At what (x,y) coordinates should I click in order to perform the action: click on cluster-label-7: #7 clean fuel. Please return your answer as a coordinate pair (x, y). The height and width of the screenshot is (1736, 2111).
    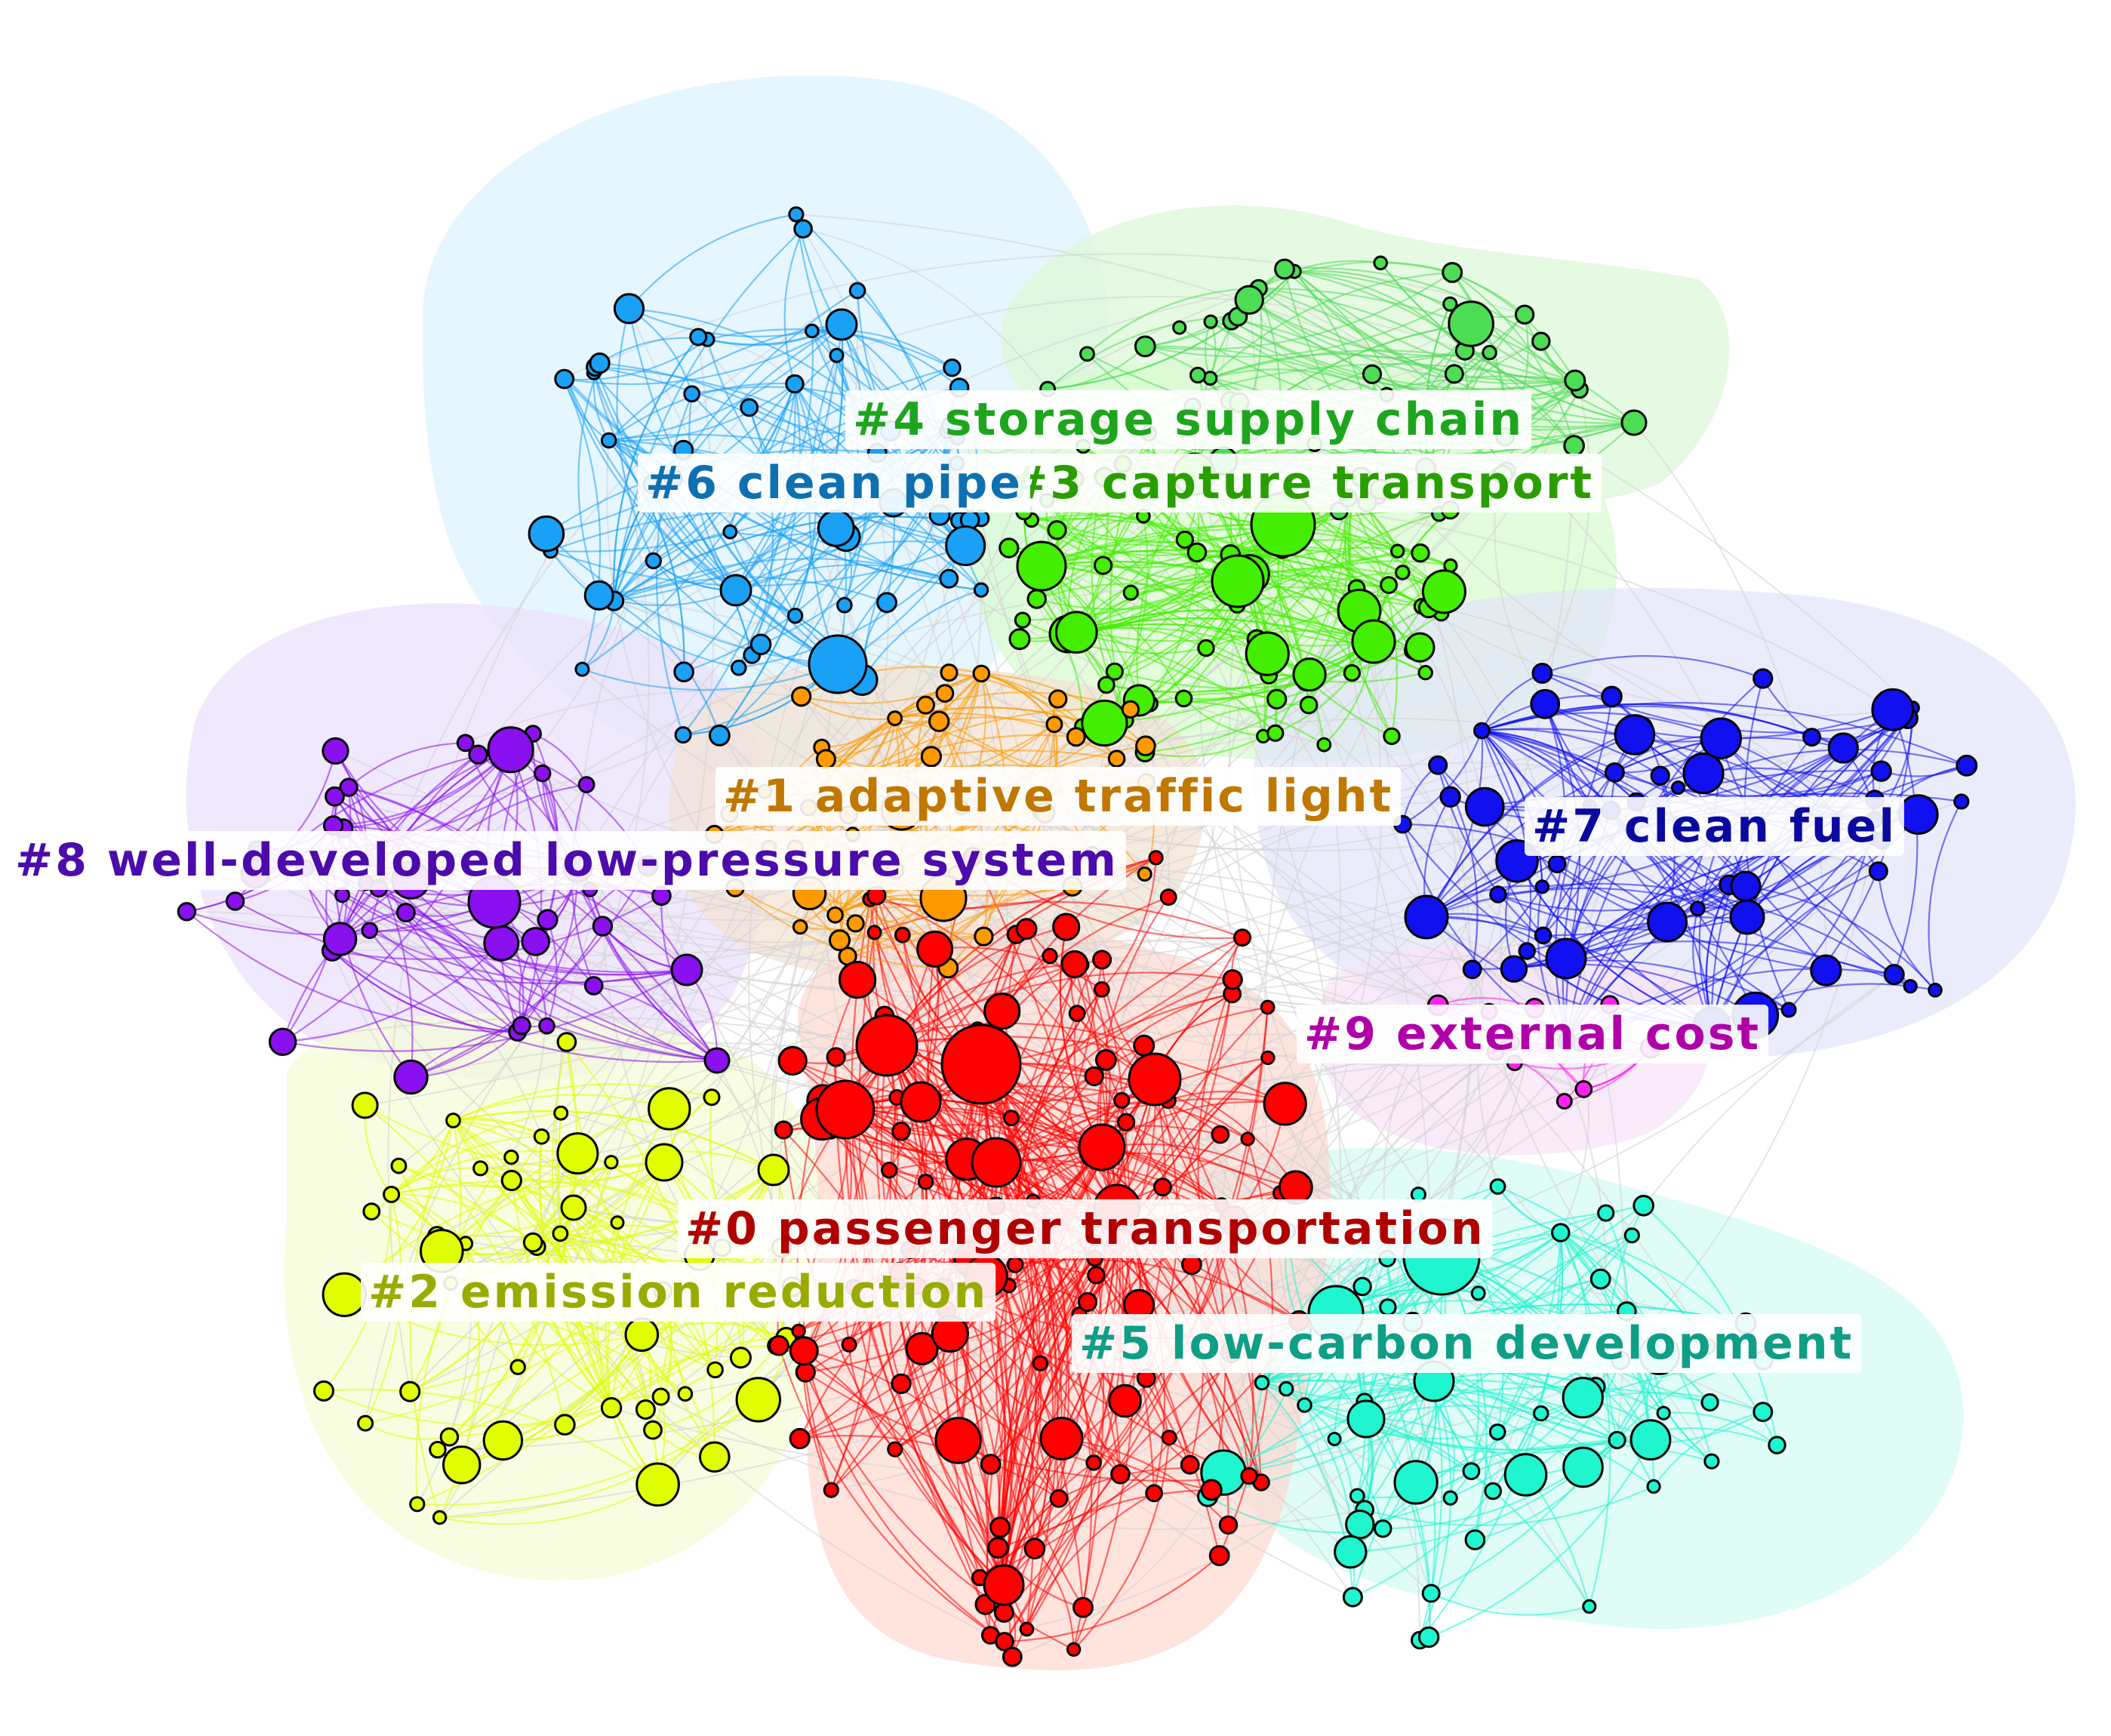
    Looking at the image, I should click on (1714, 826).